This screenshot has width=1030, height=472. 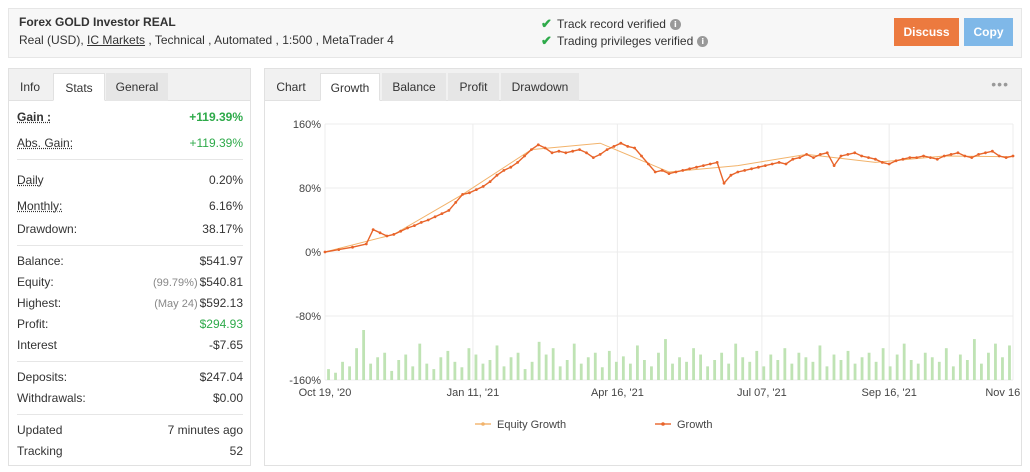 I want to click on legend-marker-dot, so click(x=663, y=424).